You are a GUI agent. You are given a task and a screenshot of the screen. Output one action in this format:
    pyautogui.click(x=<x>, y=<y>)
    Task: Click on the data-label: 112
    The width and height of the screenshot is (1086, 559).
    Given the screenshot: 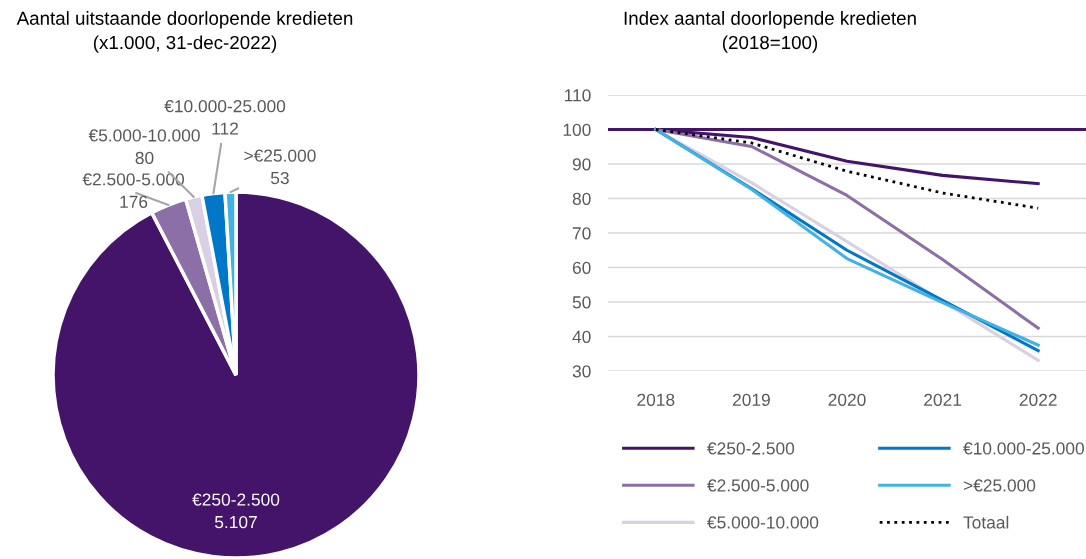 What is the action you would take?
    pyautogui.click(x=225, y=128)
    